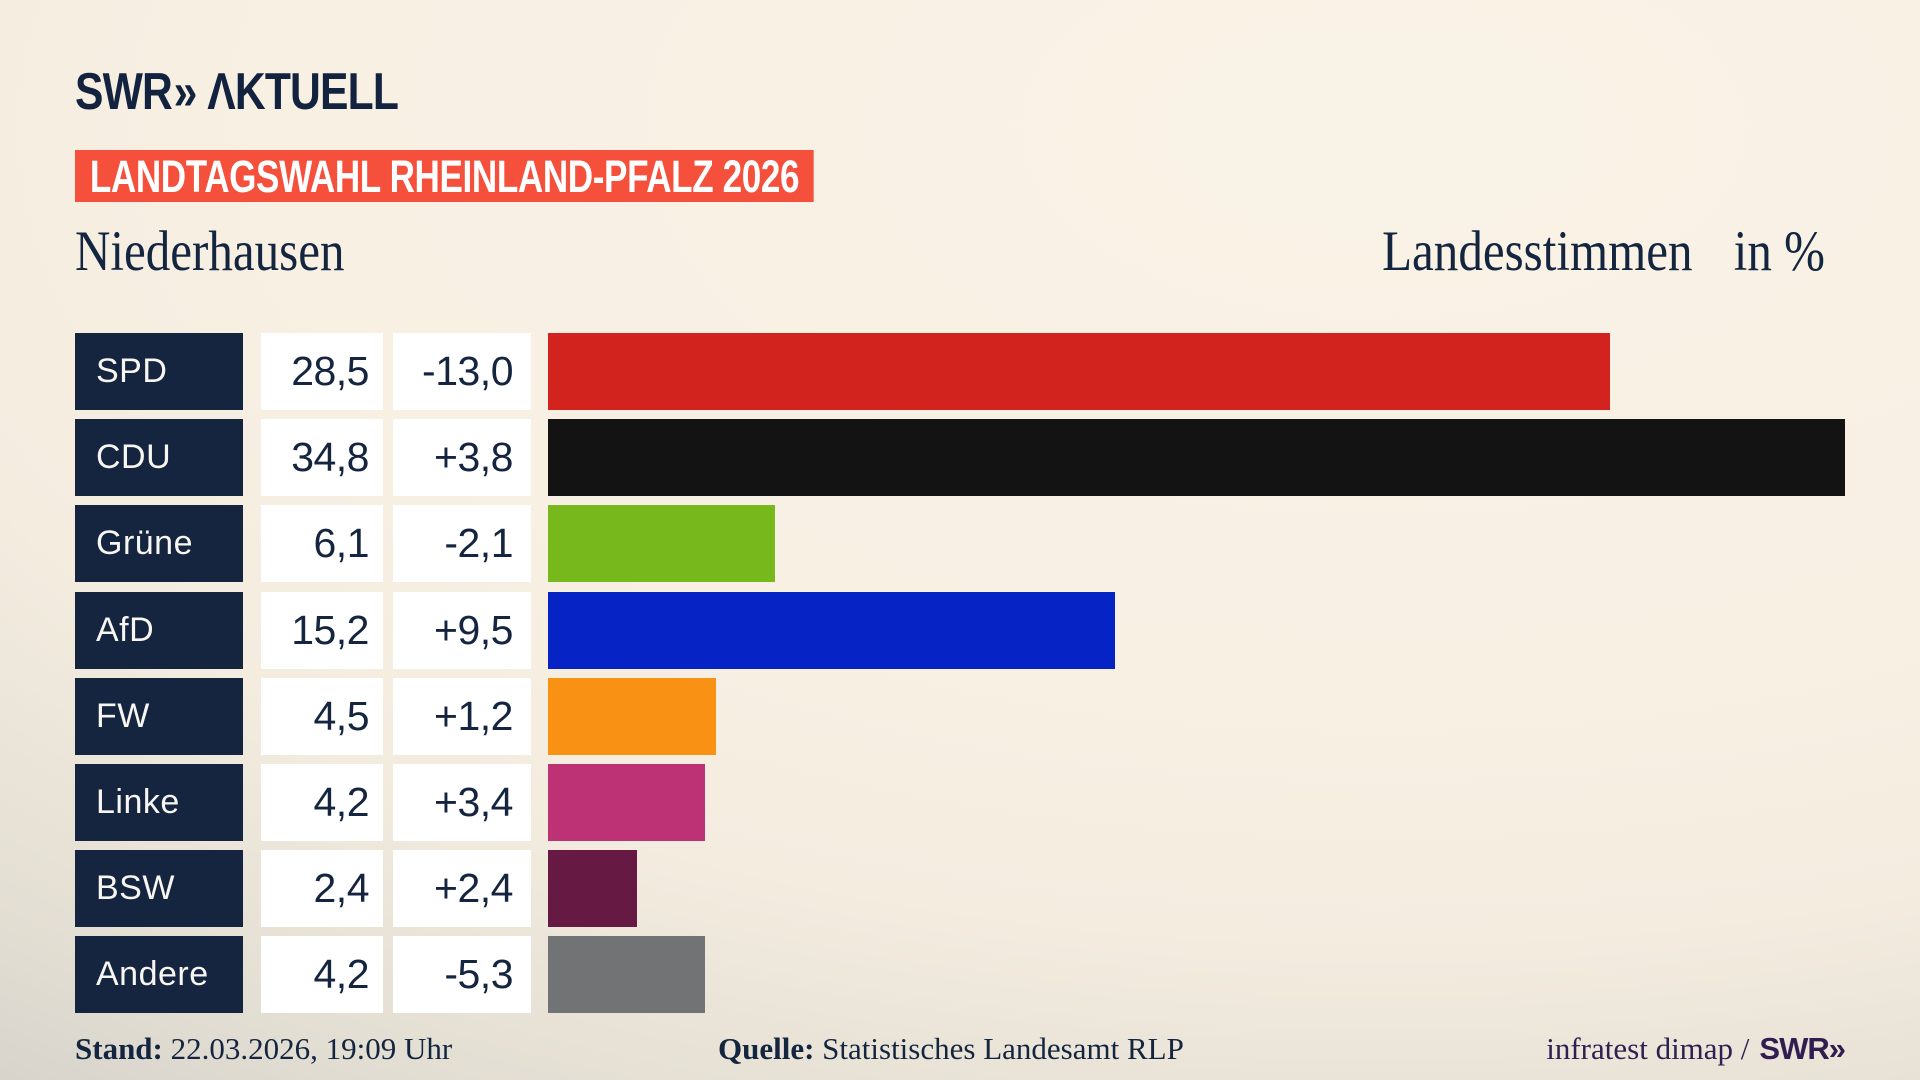 This screenshot has width=1920, height=1080. I want to click on party-row: FW 4,5 +1,2, so click(960, 716).